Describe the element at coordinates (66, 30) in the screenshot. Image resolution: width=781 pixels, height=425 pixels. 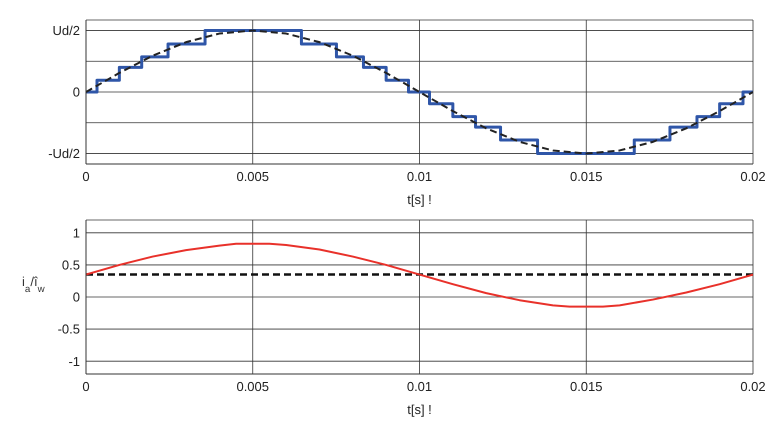
I see `text: Ud/2` at that location.